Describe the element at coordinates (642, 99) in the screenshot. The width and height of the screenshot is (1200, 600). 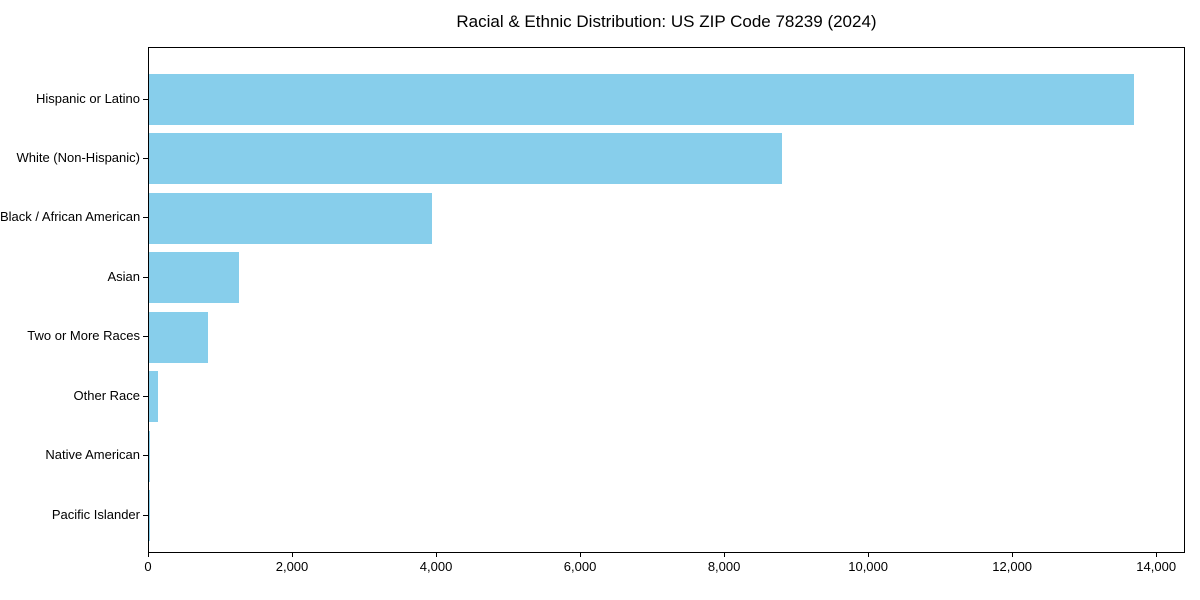
I see `bar-hispanic-or-latino` at that location.